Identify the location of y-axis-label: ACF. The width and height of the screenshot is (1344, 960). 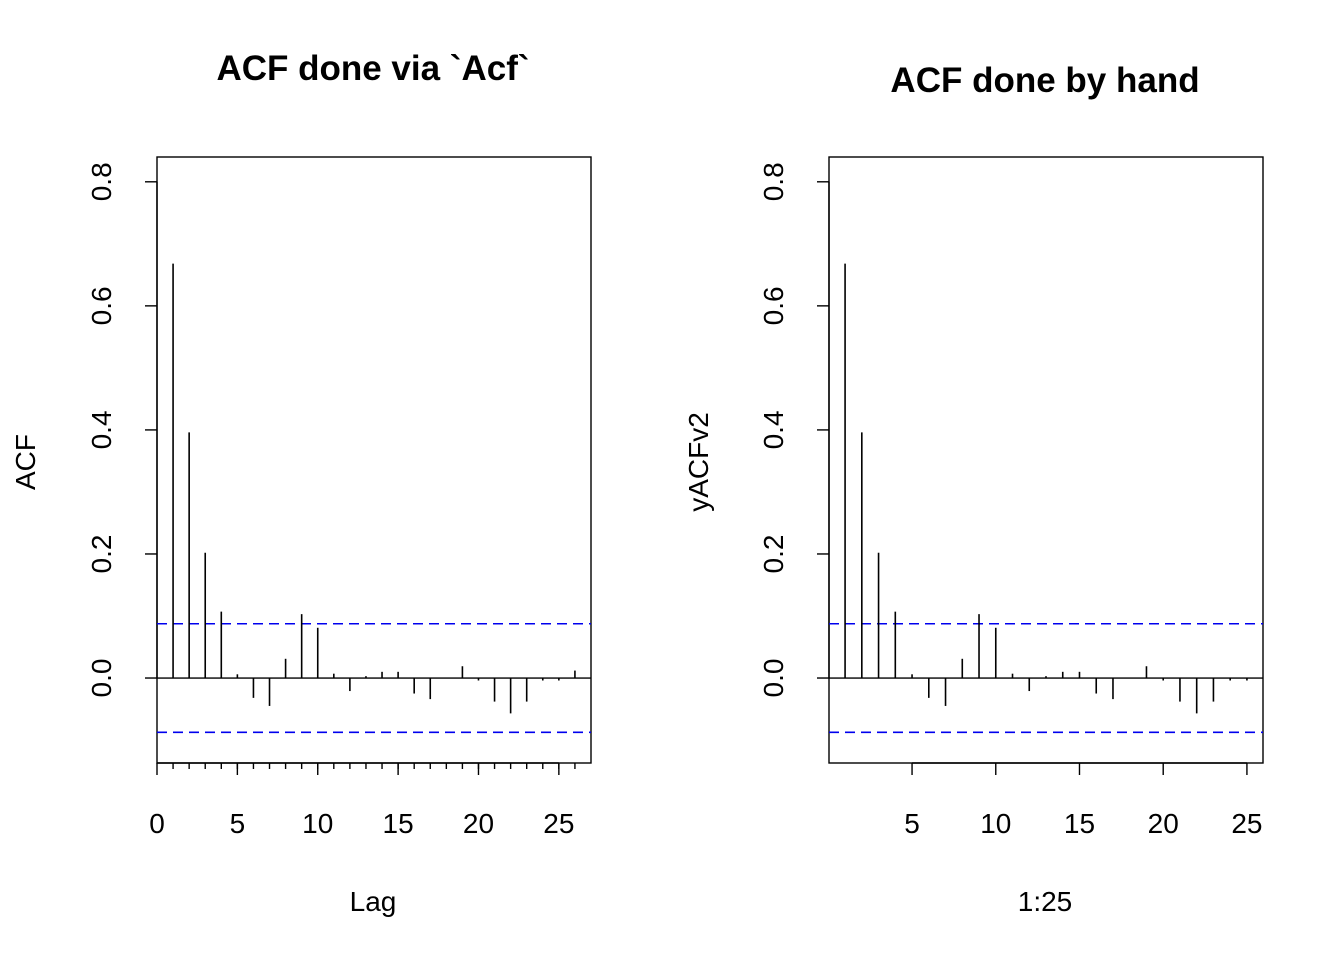
(25, 462).